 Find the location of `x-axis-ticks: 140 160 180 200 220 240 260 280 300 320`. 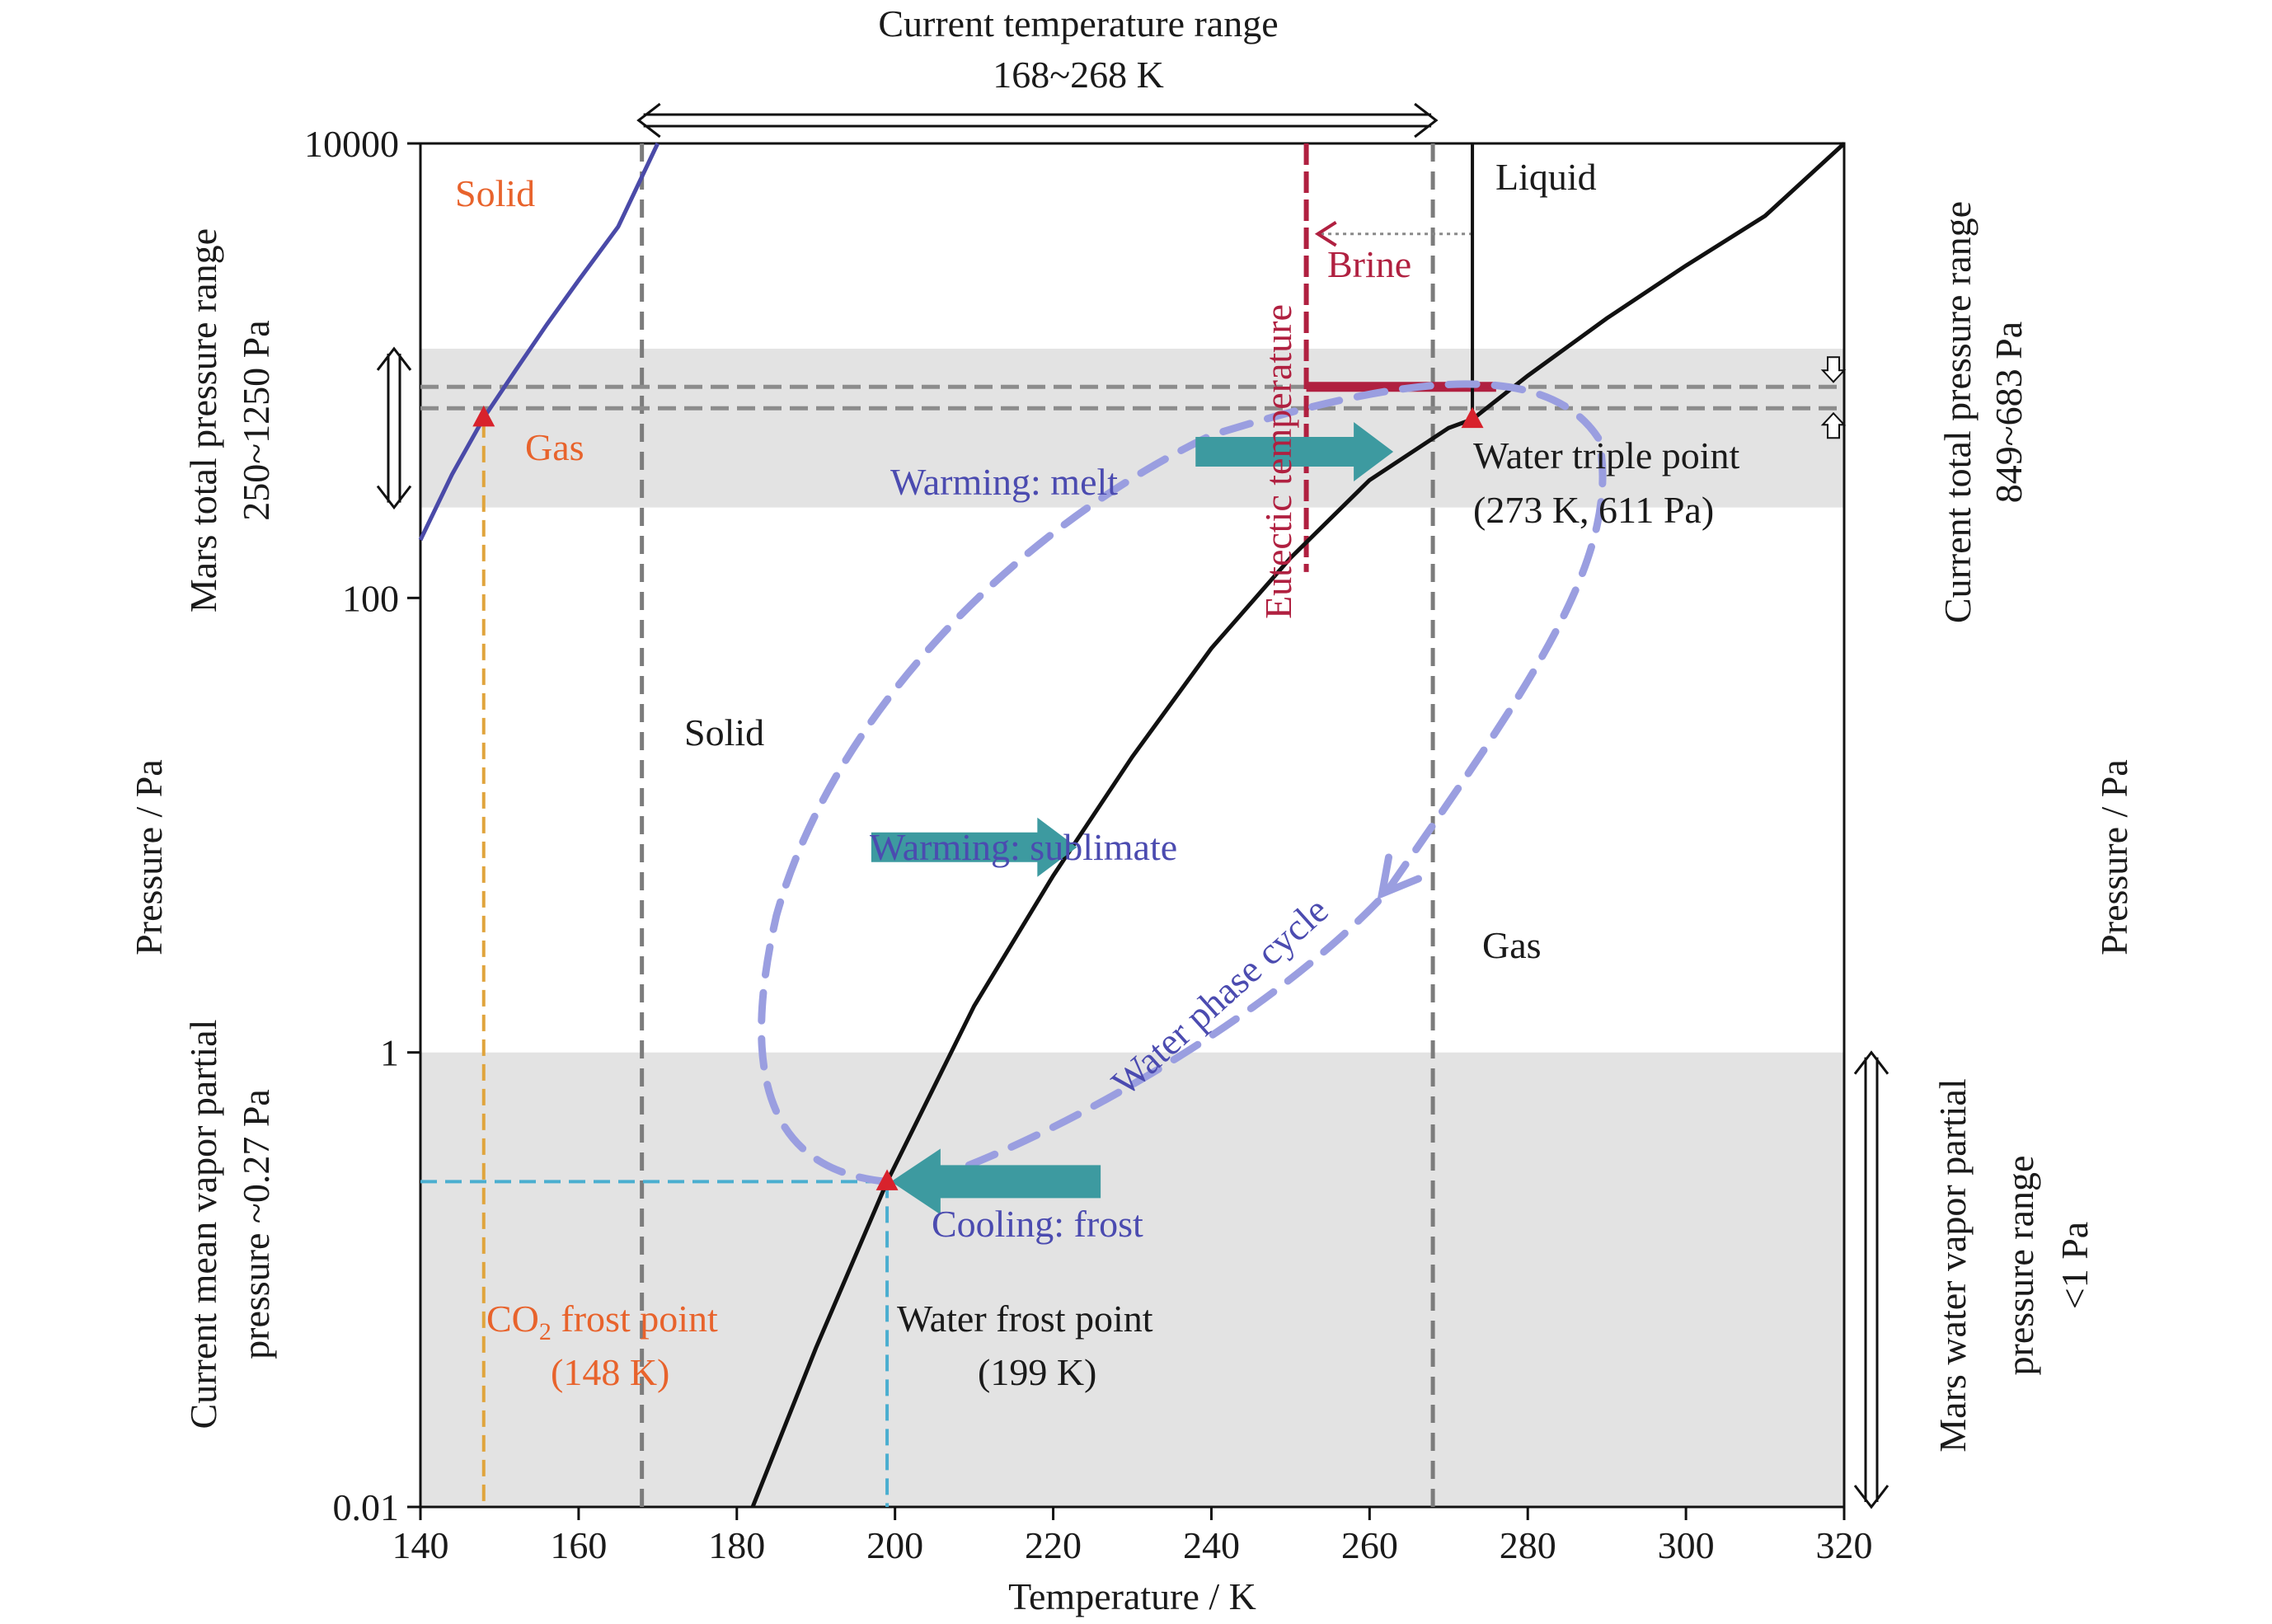

x-axis-ticks: 140 160 180 200 220 240 260 280 300 320 is located at coordinates (1132, 1537).